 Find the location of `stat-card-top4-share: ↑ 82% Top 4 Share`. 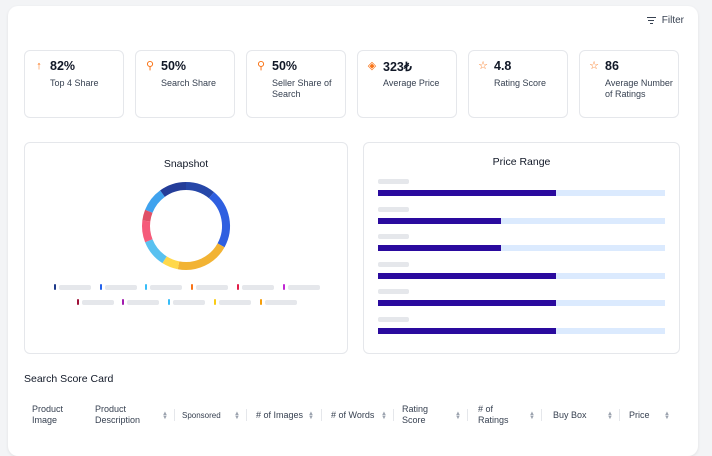

stat-card-top4-share: ↑ 82% Top 4 Share is located at coordinates (74, 84).